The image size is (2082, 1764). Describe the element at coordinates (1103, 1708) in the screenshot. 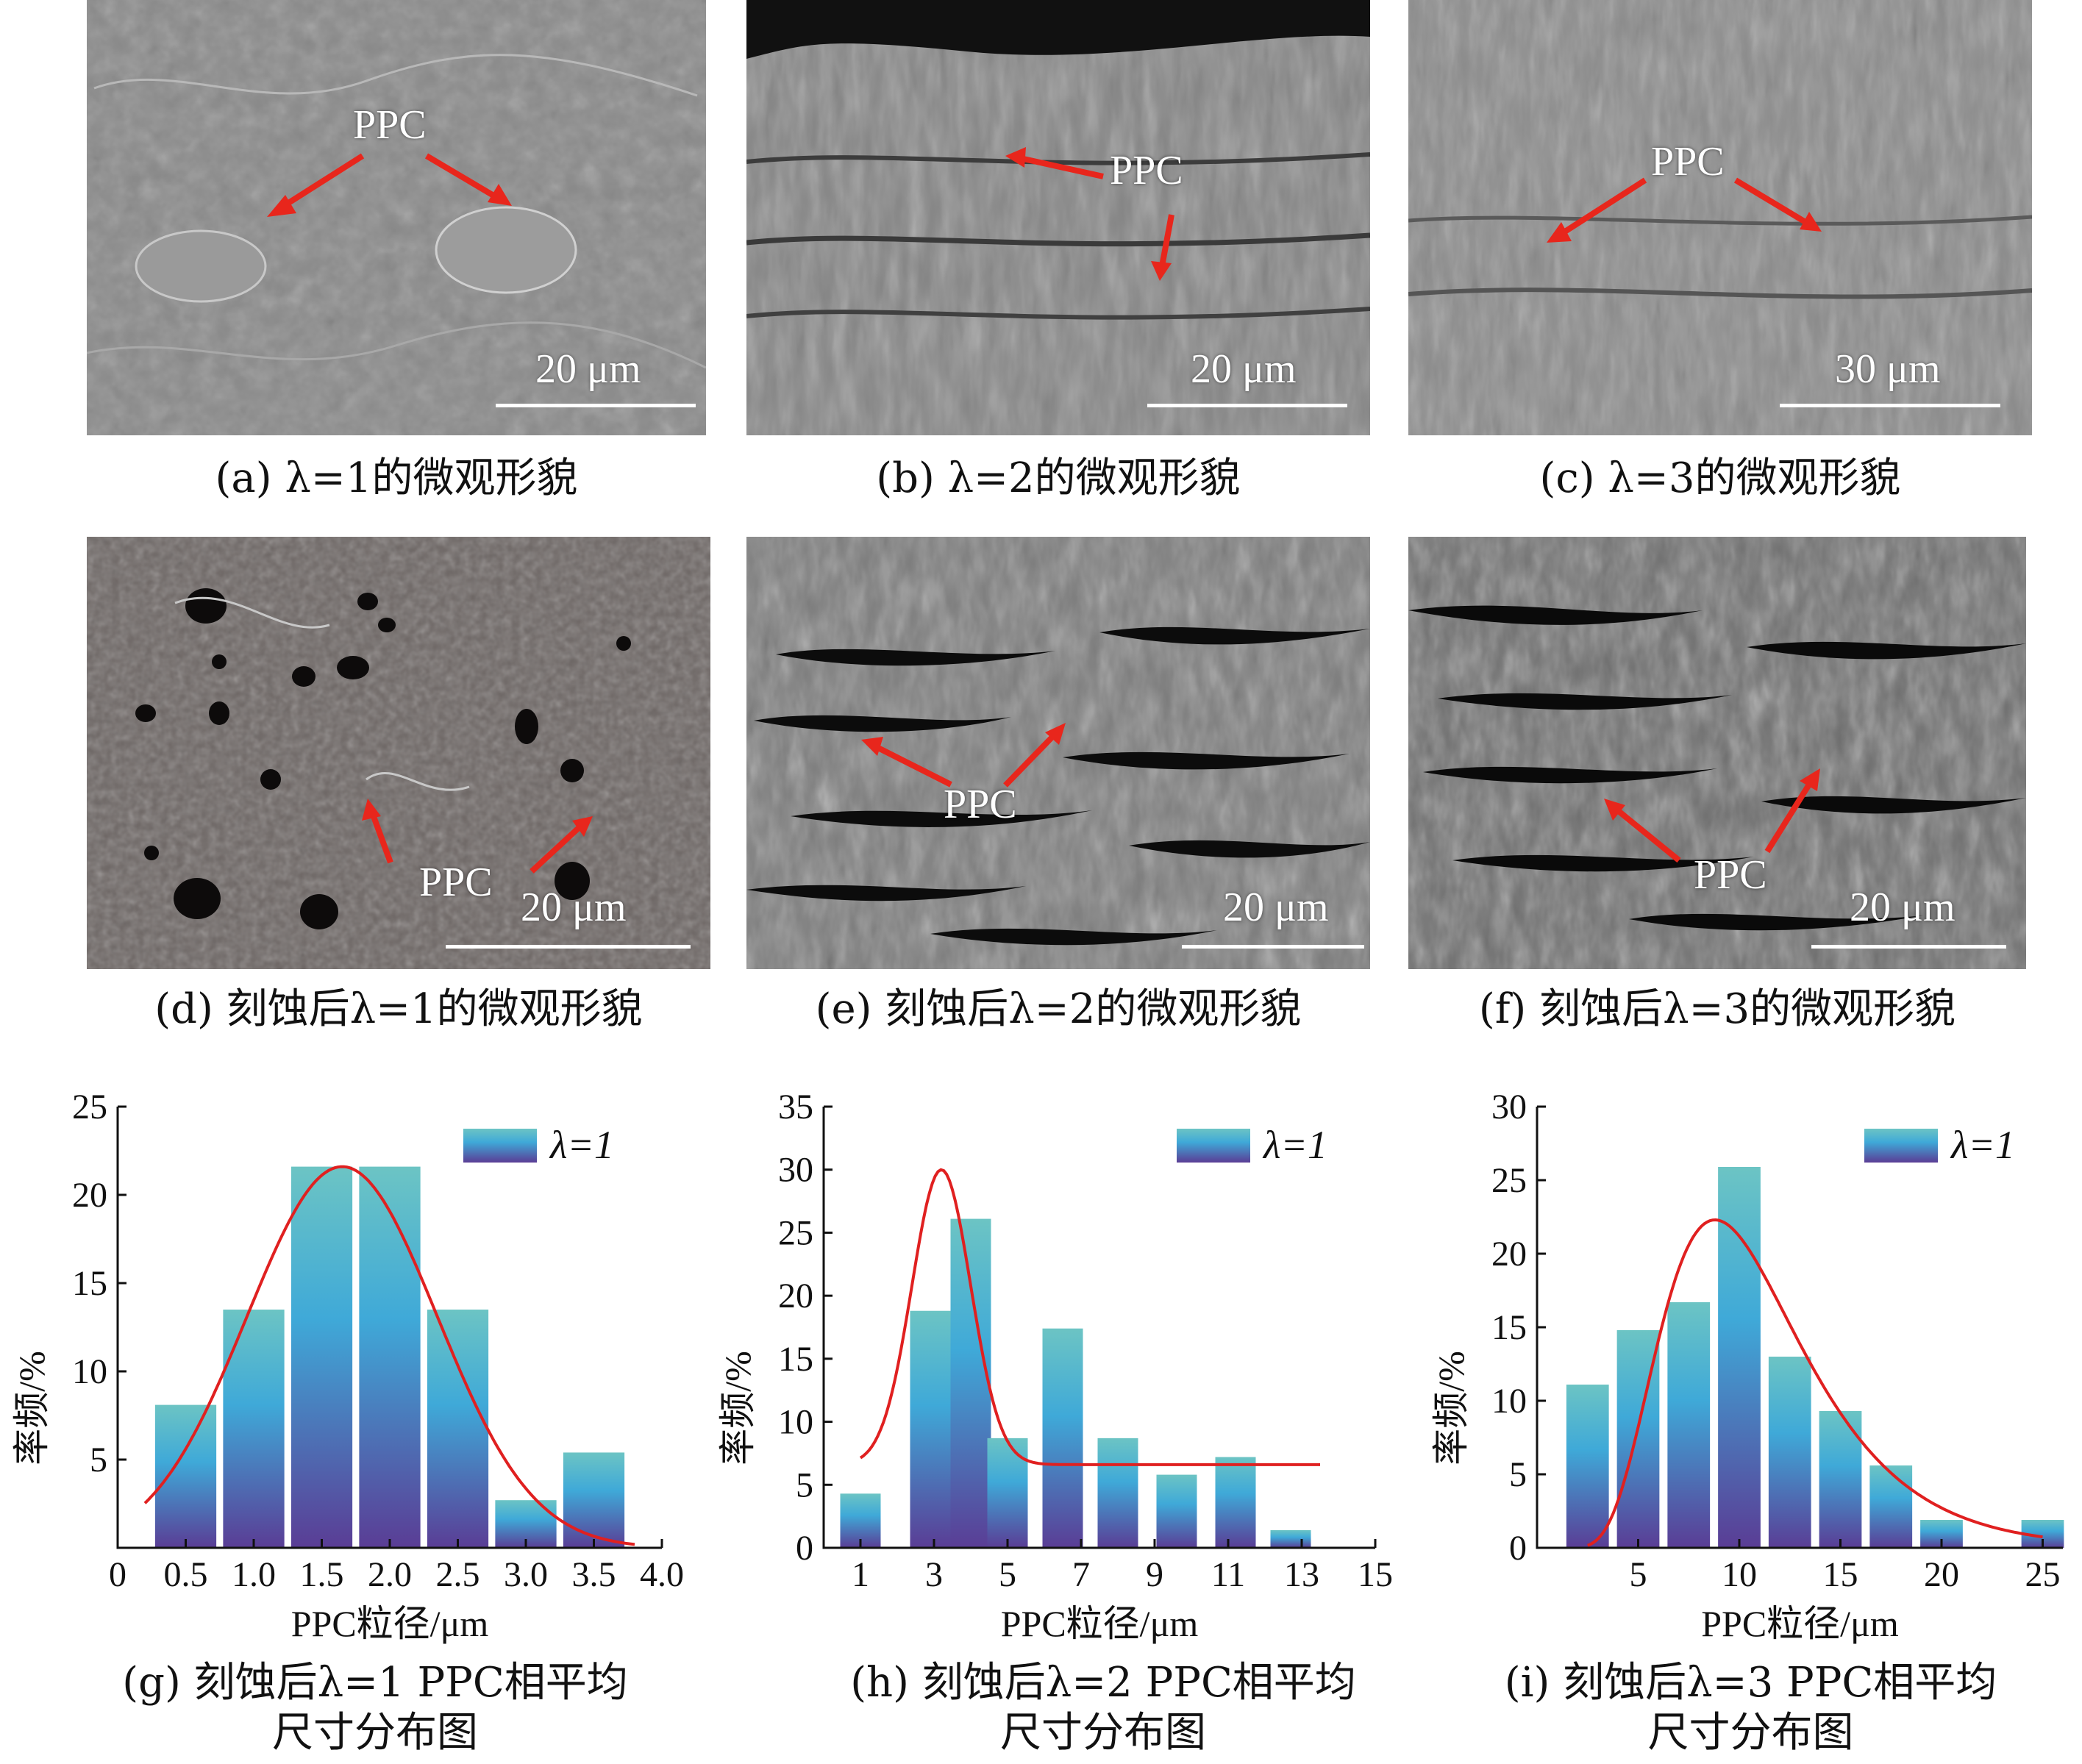

I see `caption-h: (h) 刻蚀后λ=2 PPC相平均 尺寸分布图` at that location.